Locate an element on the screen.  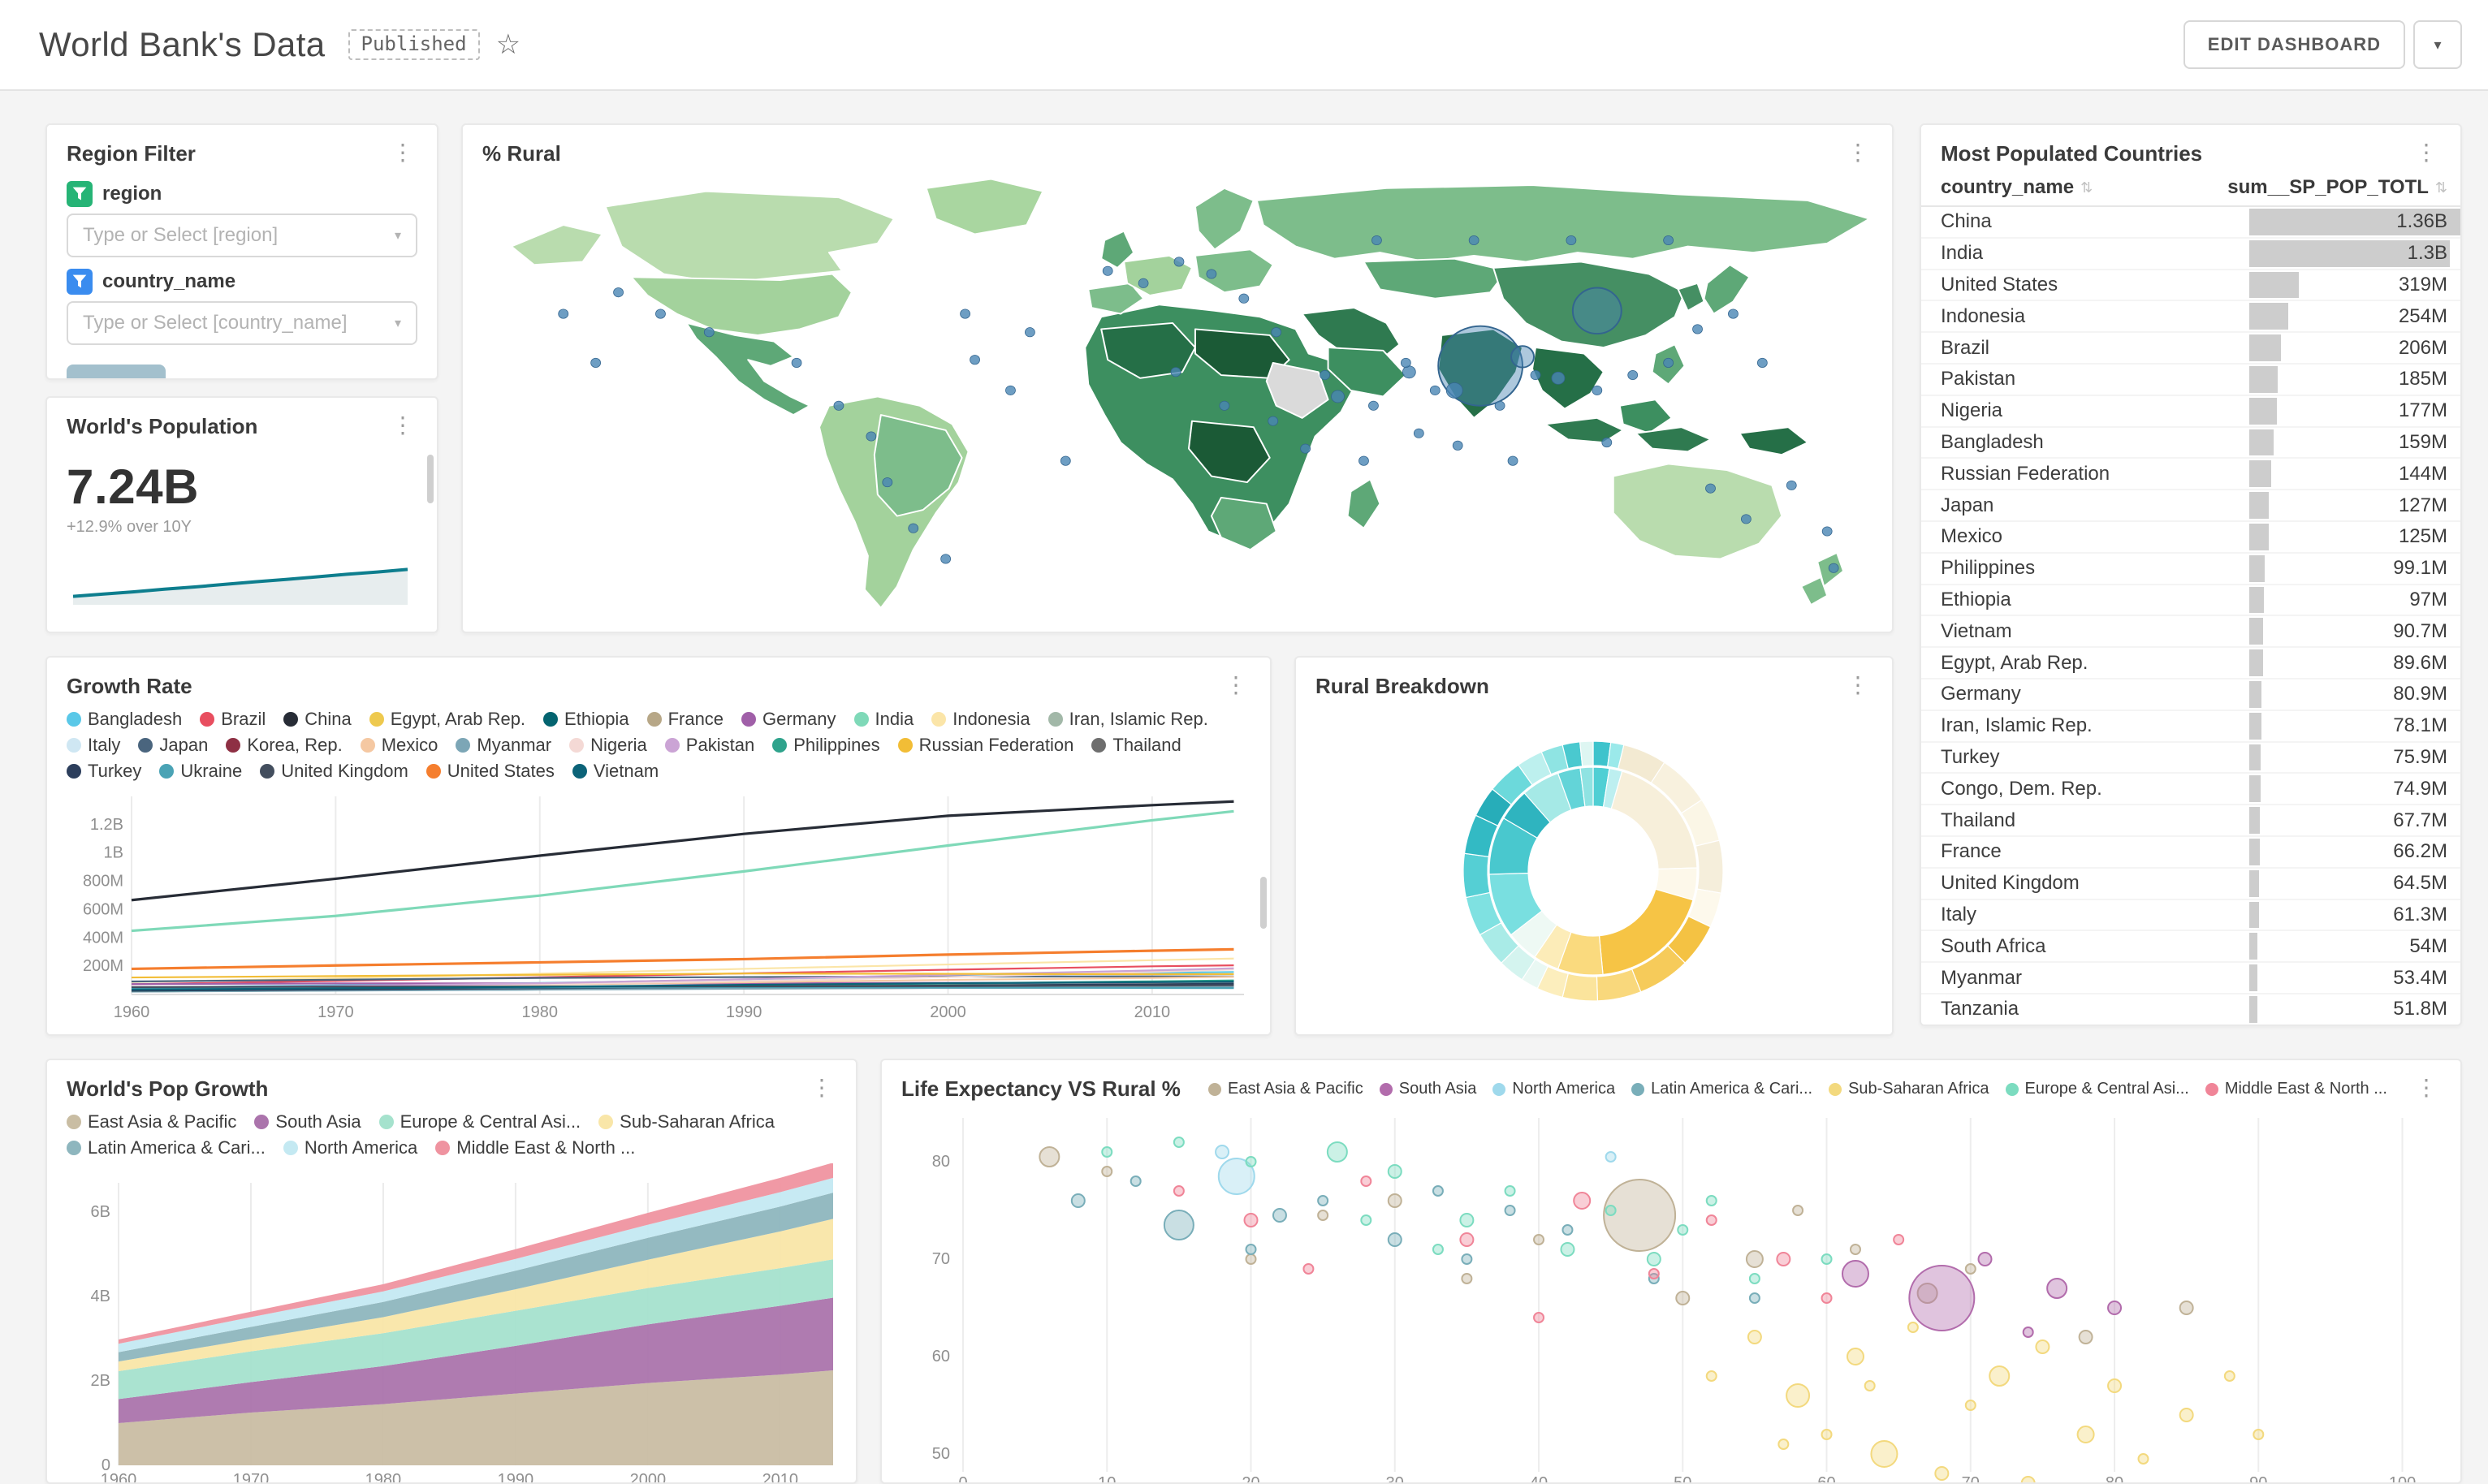
country-name-cell: Italy is located at coordinates (1959, 914).